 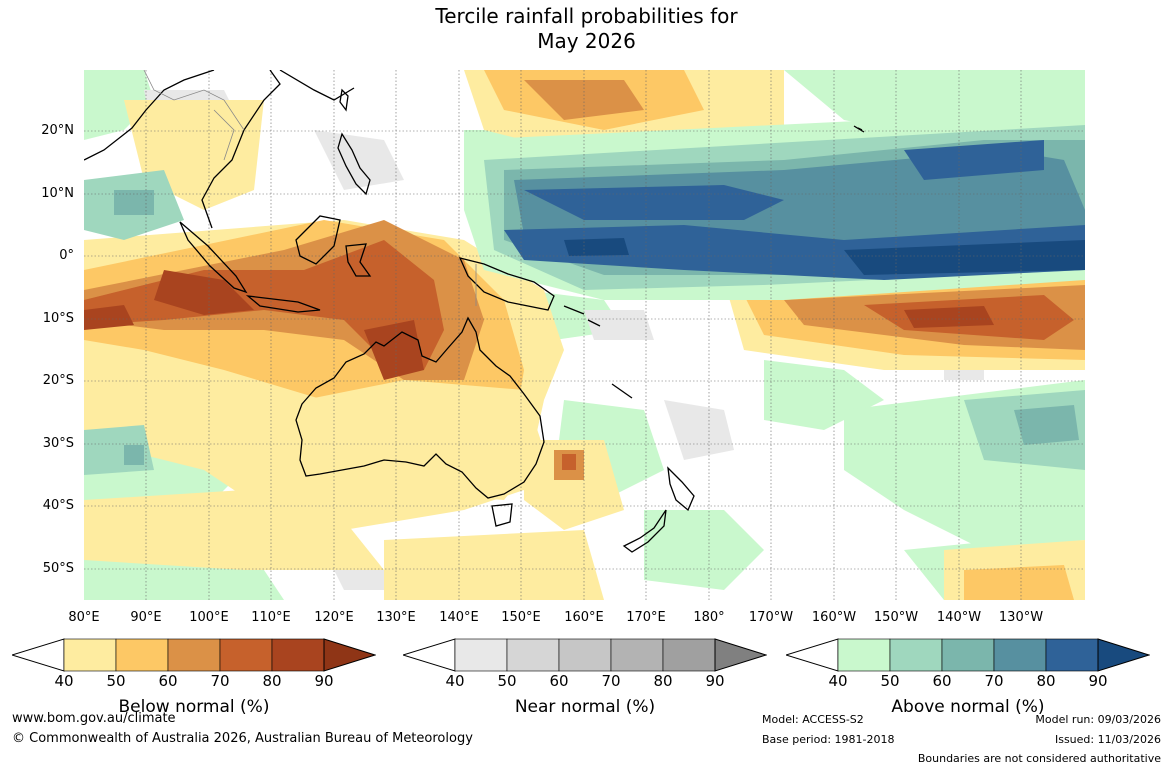 What do you see at coordinates (890, 681) in the screenshot?
I see `colorbar-above-tick-50: 50` at bounding box center [890, 681].